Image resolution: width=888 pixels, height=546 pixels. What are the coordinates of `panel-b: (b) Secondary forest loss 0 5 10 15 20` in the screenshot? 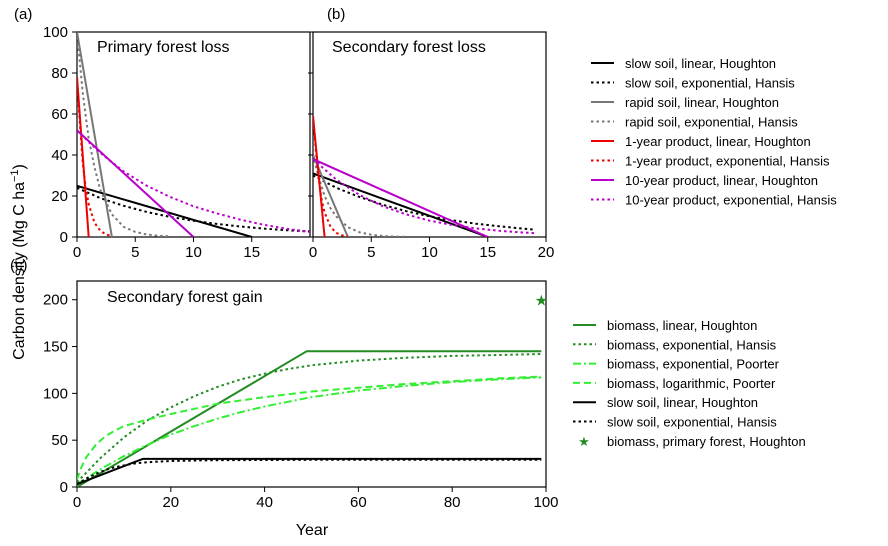 It's located at (431, 133).